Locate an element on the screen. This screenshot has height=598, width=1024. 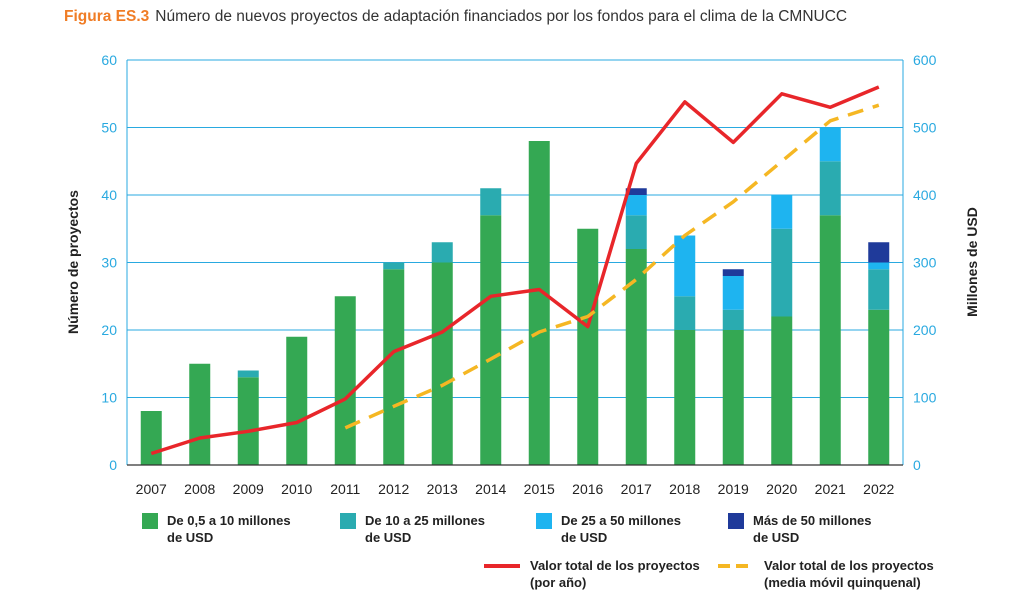
y2-tick-label: 200 is located at coordinates (925, 330).